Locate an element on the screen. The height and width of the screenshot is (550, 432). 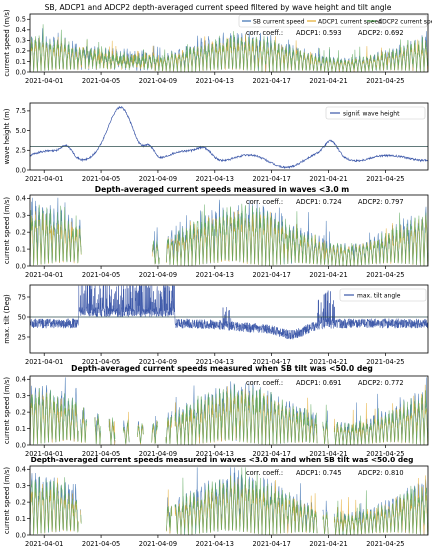
y-tick-label: 25 is located at coordinates (22, 337).